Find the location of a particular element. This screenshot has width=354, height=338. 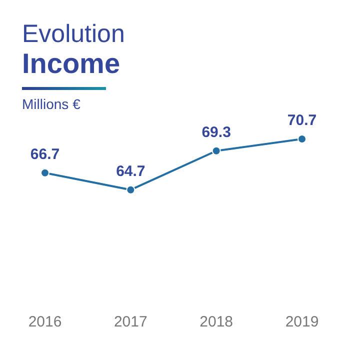

chart-title: Evolution is located at coordinates (73, 34).